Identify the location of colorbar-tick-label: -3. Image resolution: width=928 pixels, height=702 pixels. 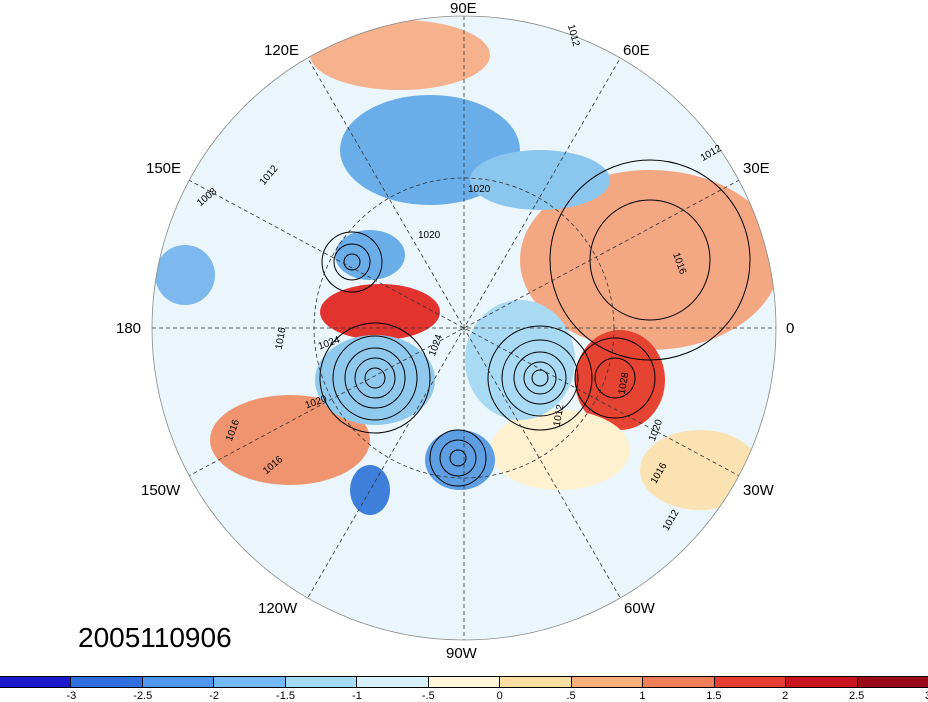
(71, 696).